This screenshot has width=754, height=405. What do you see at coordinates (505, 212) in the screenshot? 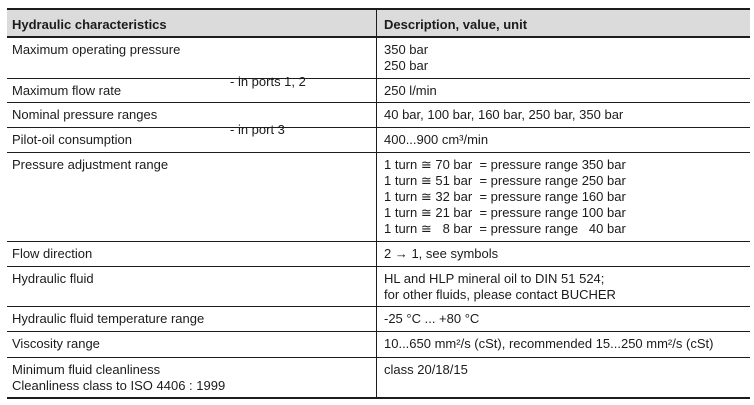
I see `value-line: 1 turn ≅ 21 bar = pressure range 100 bar` at bounding box center [505, 212].